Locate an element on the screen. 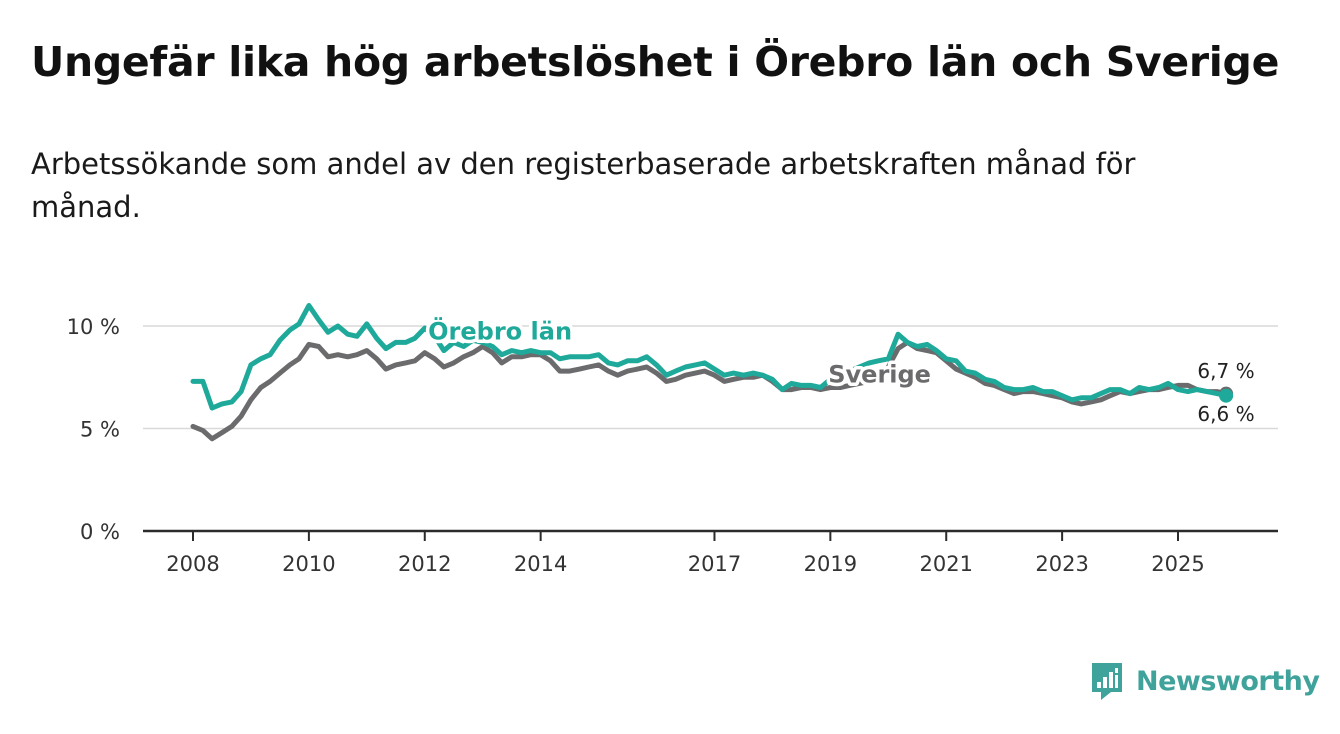  series-line-sverige is located at coordinates (709, 390).